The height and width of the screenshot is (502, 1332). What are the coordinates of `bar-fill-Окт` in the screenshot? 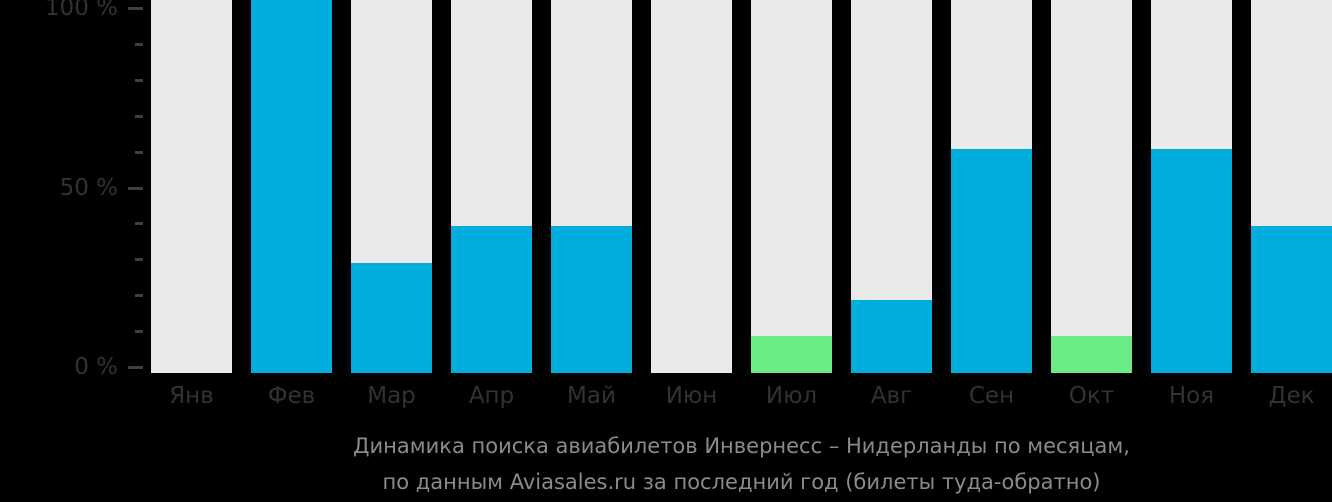 It's located at (1091, 354).